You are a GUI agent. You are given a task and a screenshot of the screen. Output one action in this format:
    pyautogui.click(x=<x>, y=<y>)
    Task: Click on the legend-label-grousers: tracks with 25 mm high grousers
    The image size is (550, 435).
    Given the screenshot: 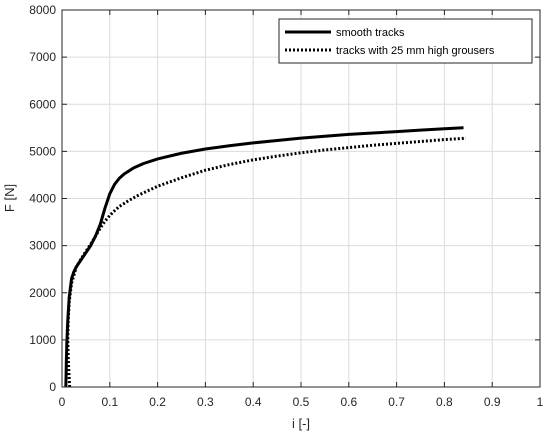 What is the action you would take?
    pyautogui.click(x=415, y=51)
    